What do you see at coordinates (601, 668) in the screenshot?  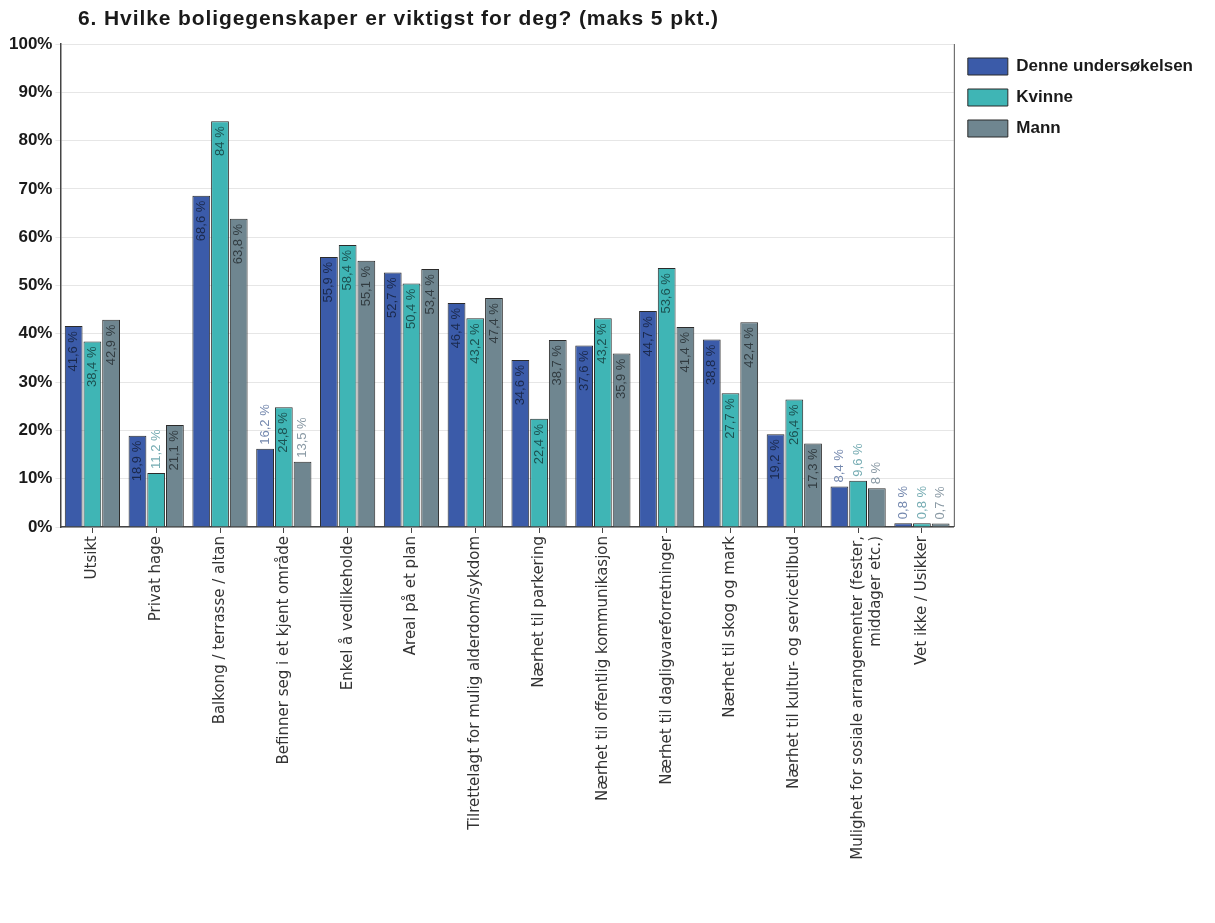 I see `x-tick-label: Nærhet til offentlig kommunikasjon` at bounding box center [601, 668].